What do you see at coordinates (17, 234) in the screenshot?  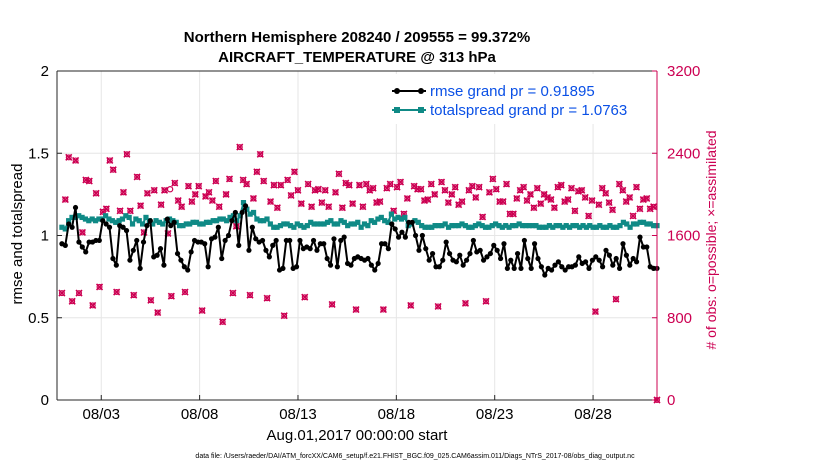 I see `left-y-axis-label: rmse and totalspread` at bounding box center [17, 234].